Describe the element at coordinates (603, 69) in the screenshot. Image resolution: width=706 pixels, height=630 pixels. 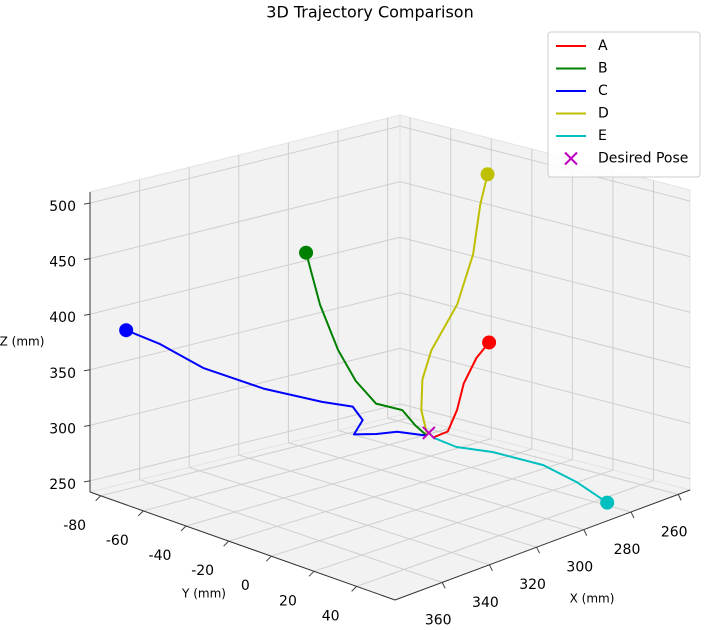
I see `legend-label: B` at that location.